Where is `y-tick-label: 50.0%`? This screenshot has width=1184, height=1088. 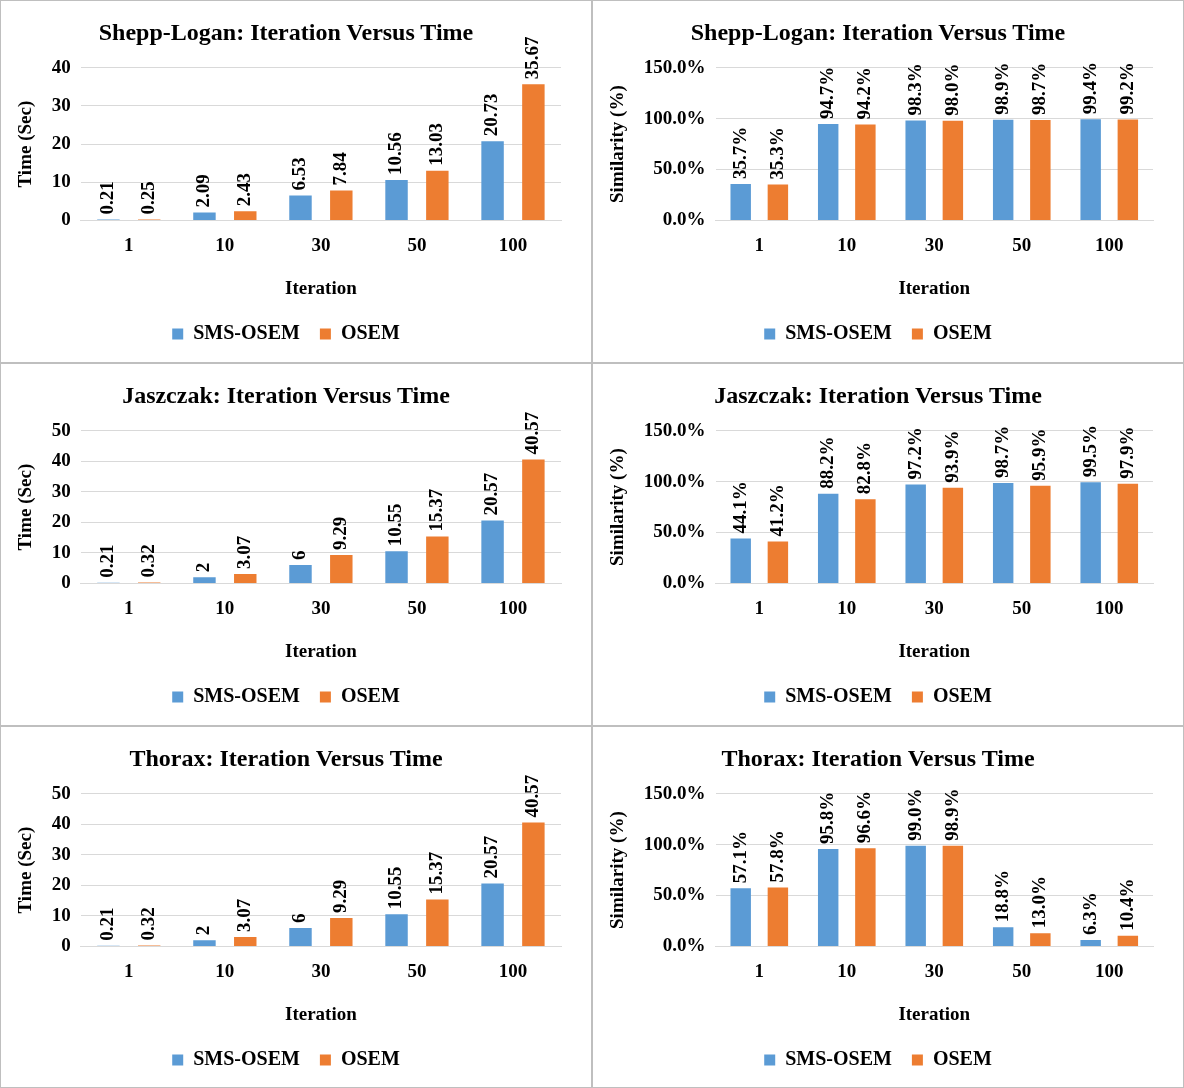
y-tick-label: 50.0% is located at coordinates (679, 168).